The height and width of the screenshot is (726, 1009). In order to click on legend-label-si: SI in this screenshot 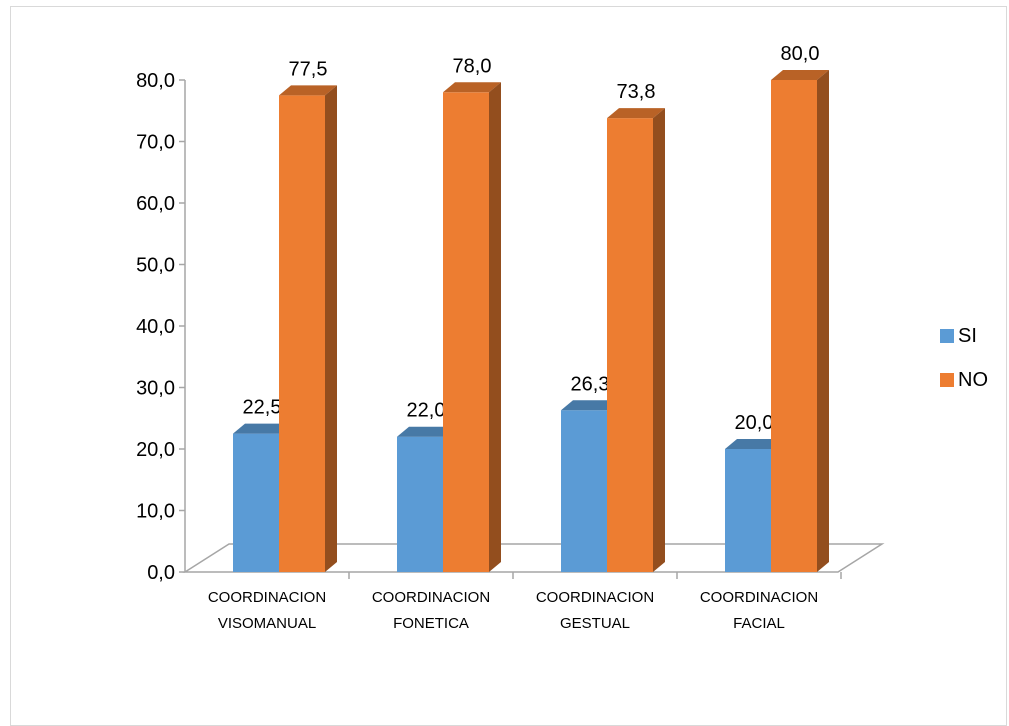, I will do `click(967, 336)`.